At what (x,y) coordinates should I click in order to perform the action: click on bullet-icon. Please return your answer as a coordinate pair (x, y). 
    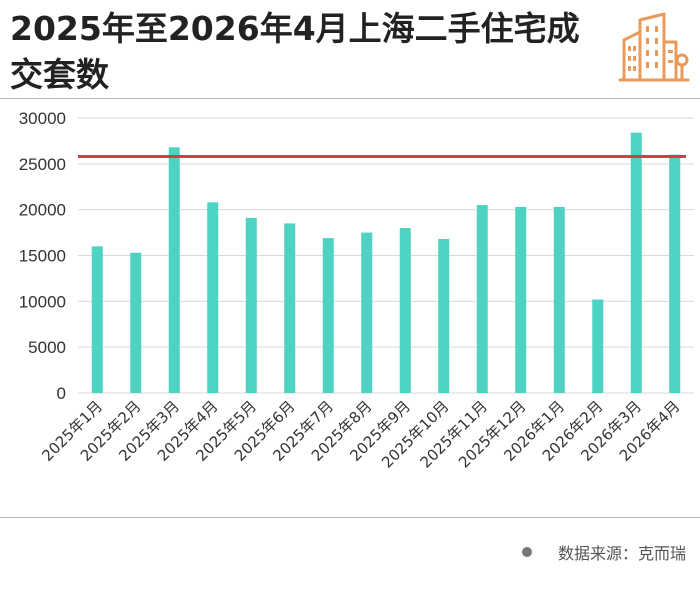
    Looking at the image, I should click on (526, 552).